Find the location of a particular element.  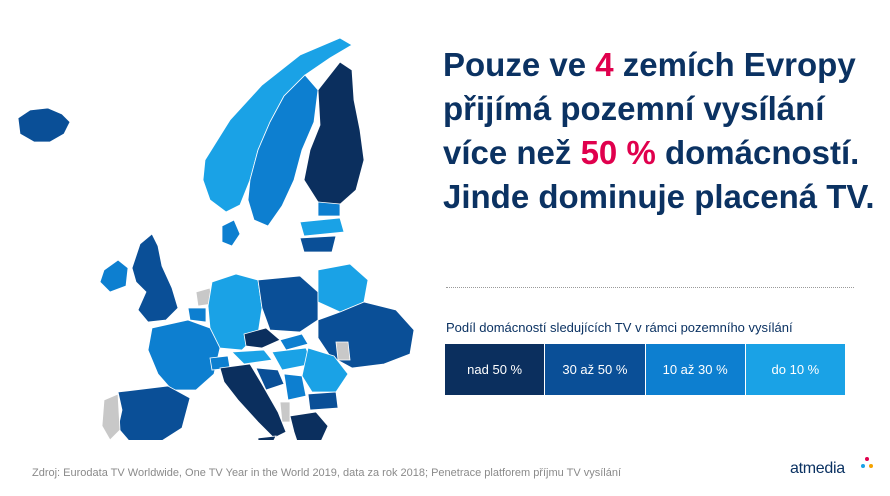

map-country-denmark is located at coordinates (231, 233).